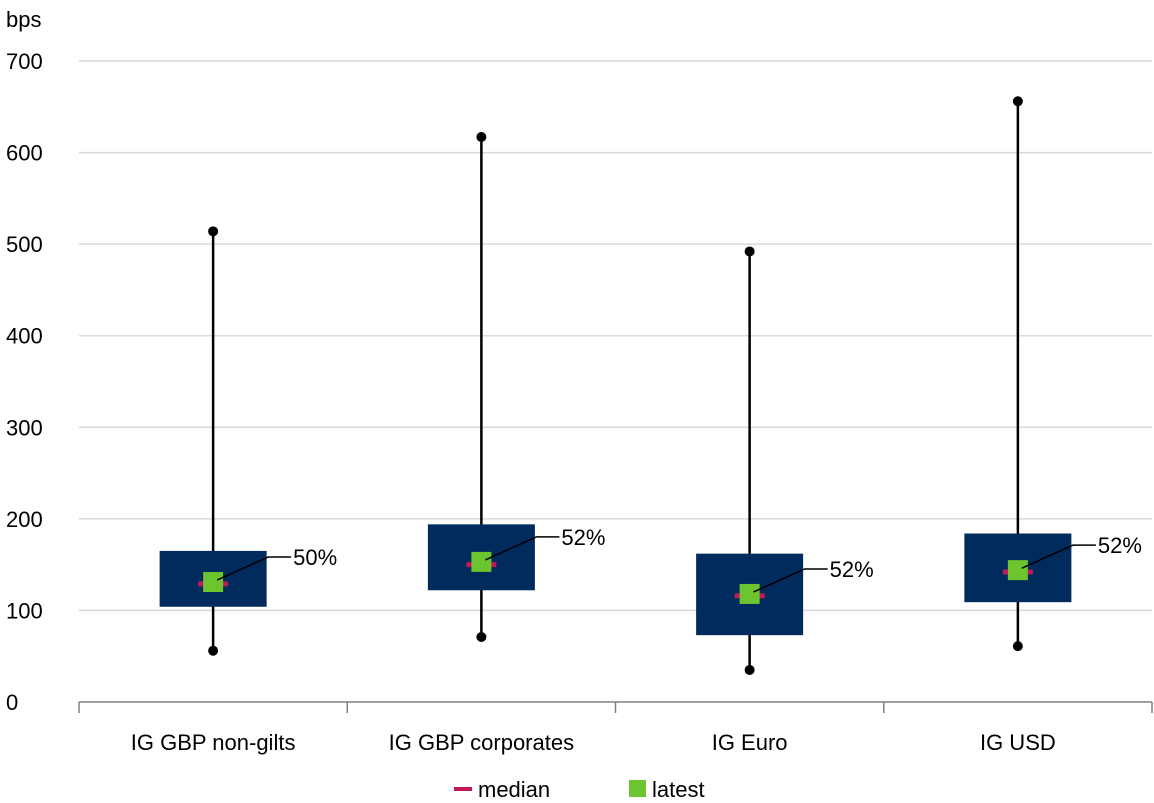  I want to click on legend: median latest, so click(579, 789).